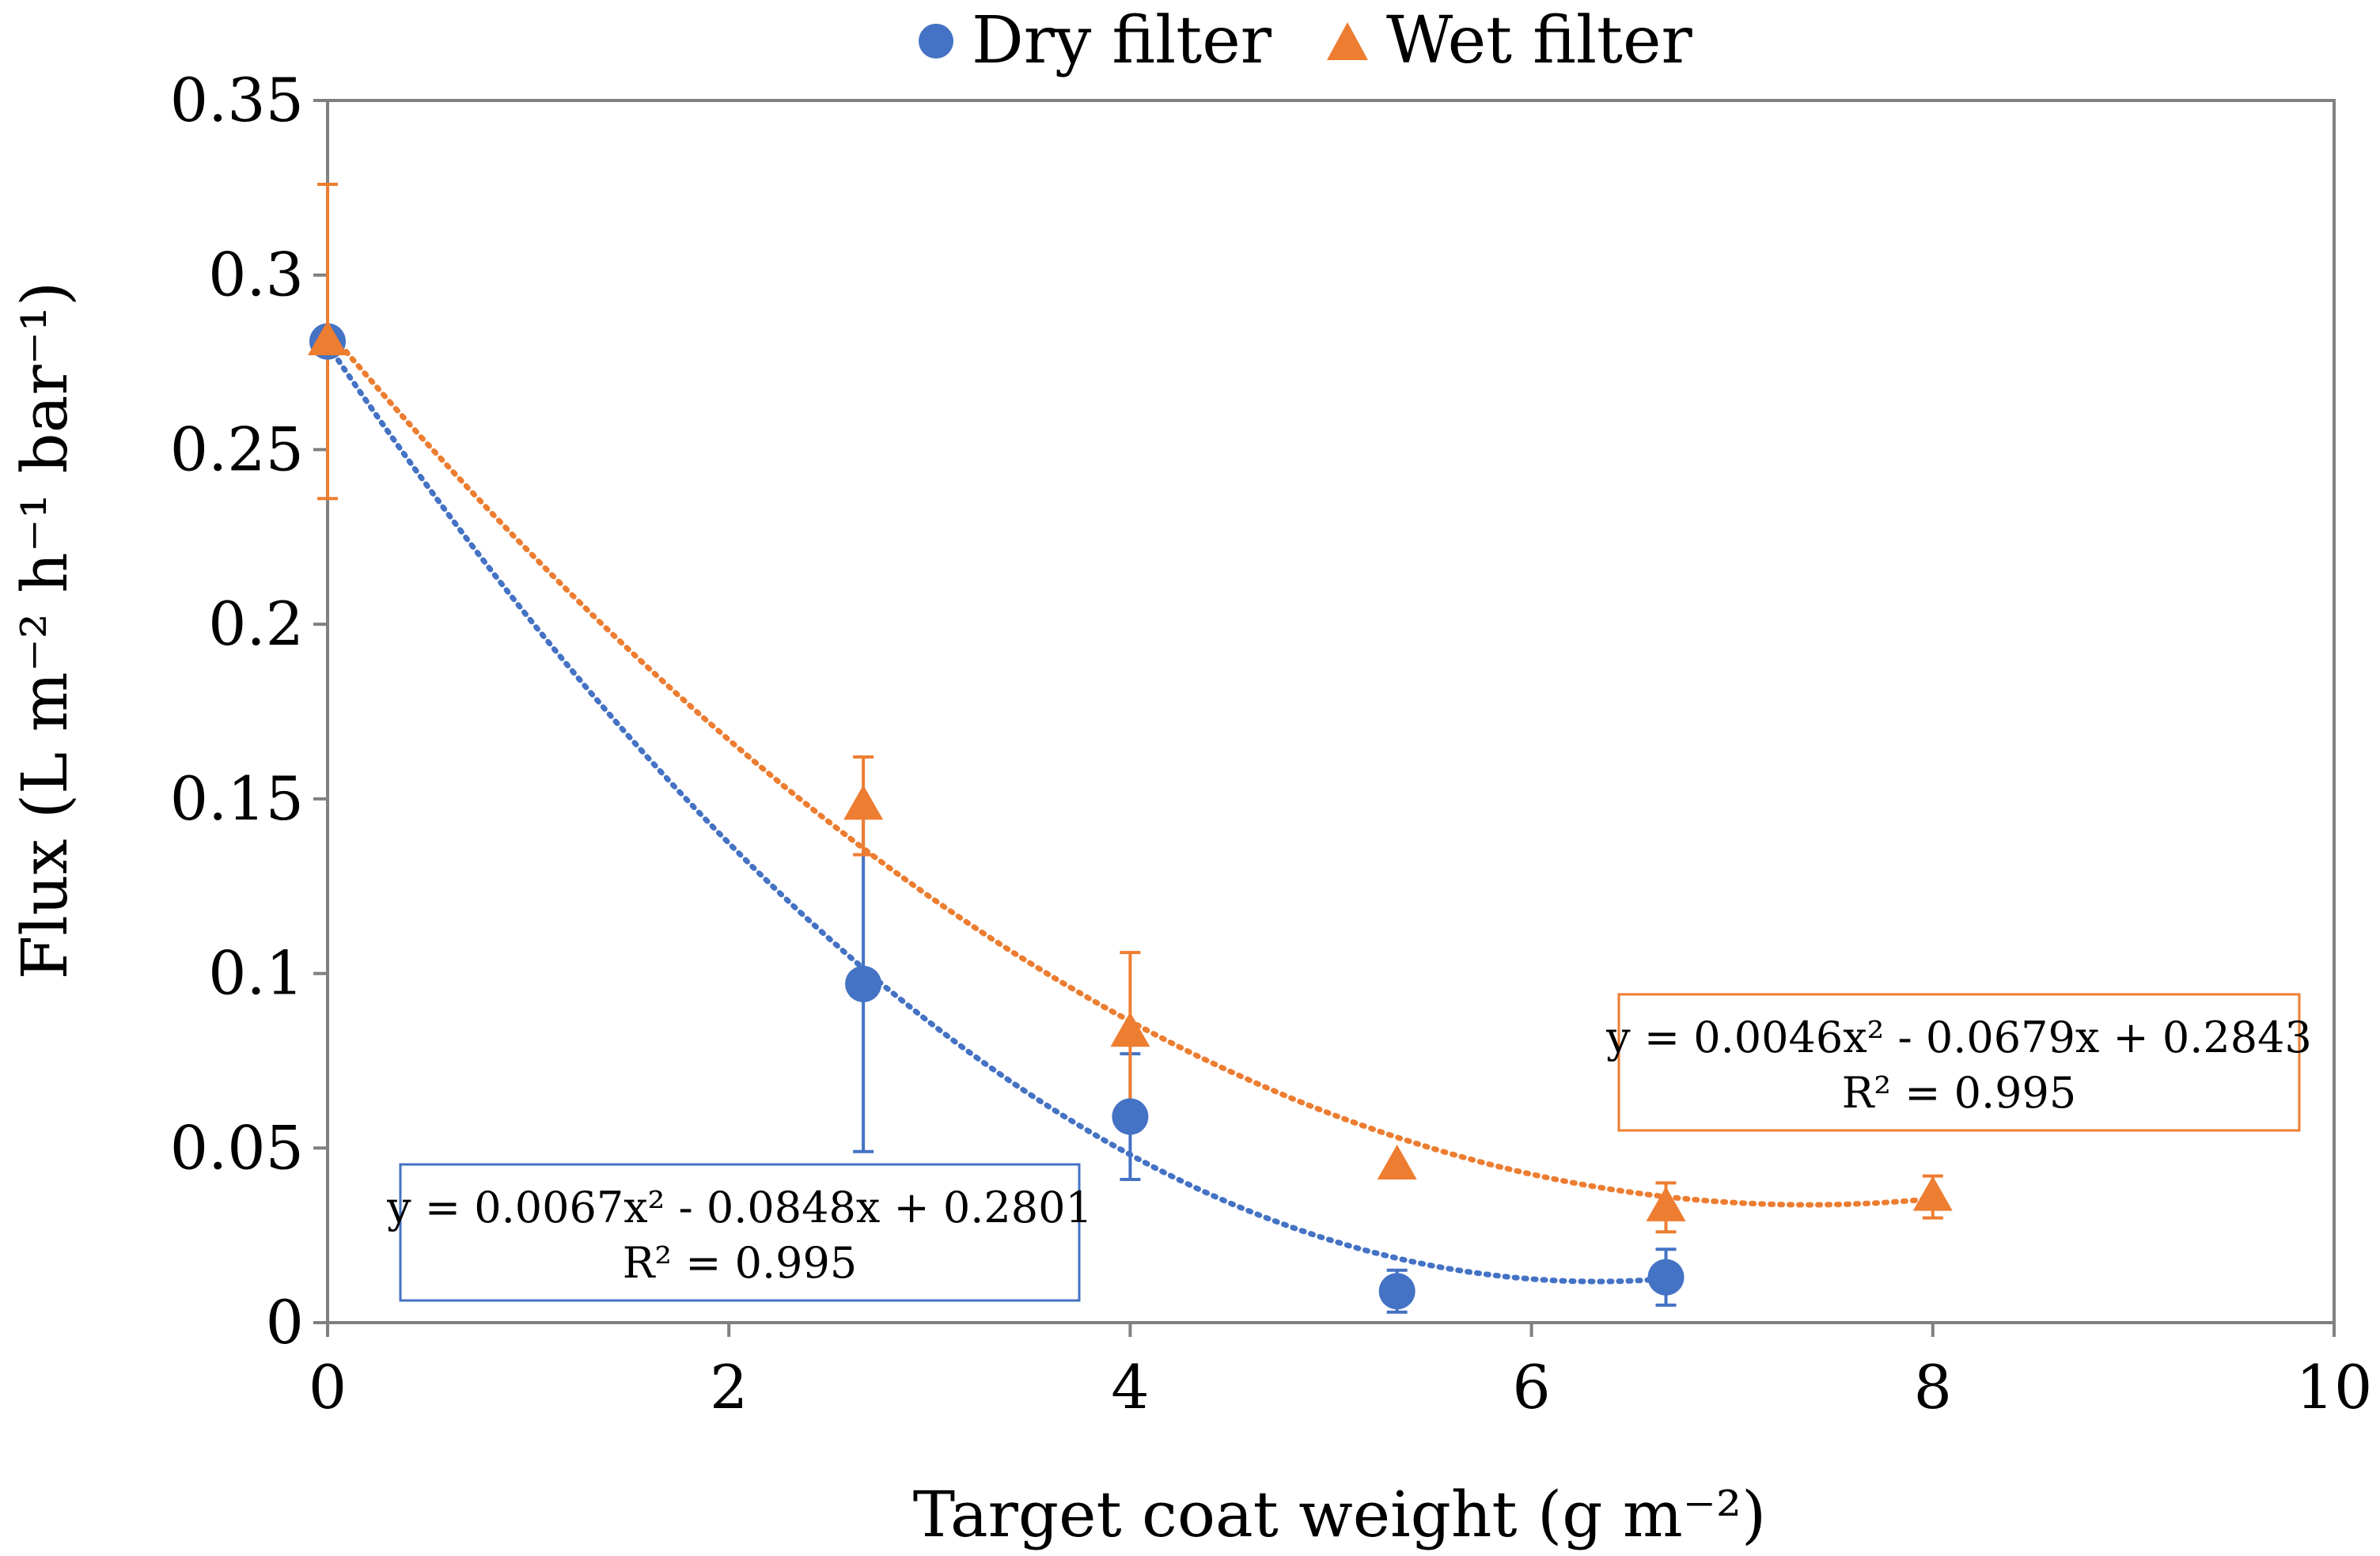 This screenshot has height=1556, width=2380. Describe the element at coordinates (1306, 40) in the screenshot. I see `legend: Dry filter Wet filter` at that location.